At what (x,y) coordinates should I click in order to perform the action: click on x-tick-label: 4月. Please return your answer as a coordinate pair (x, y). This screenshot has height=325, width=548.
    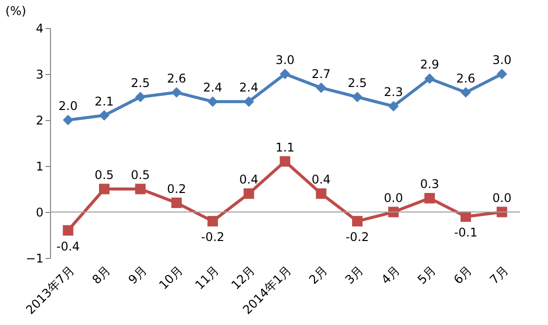
    Looking at the image, I should click on (390, 275).